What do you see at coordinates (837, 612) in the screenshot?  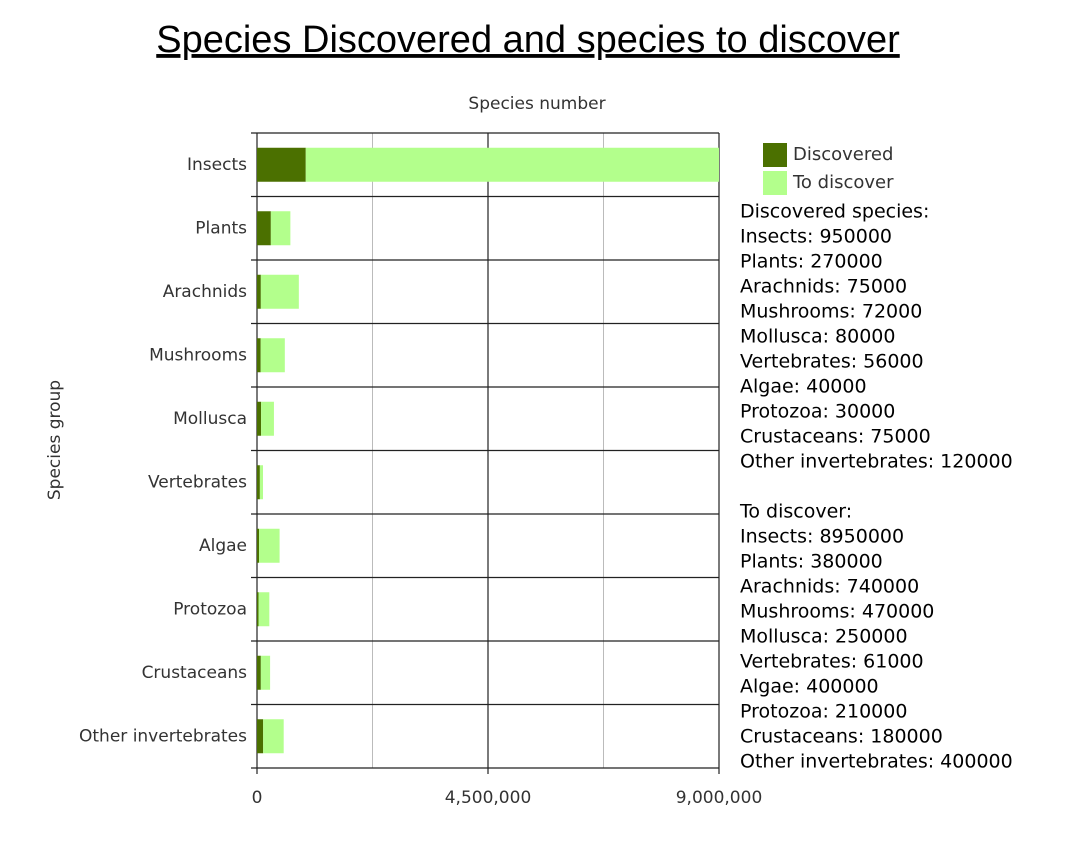 I see `annotation-line: Mushrooms: 470000` at bounding box center [837, 612].